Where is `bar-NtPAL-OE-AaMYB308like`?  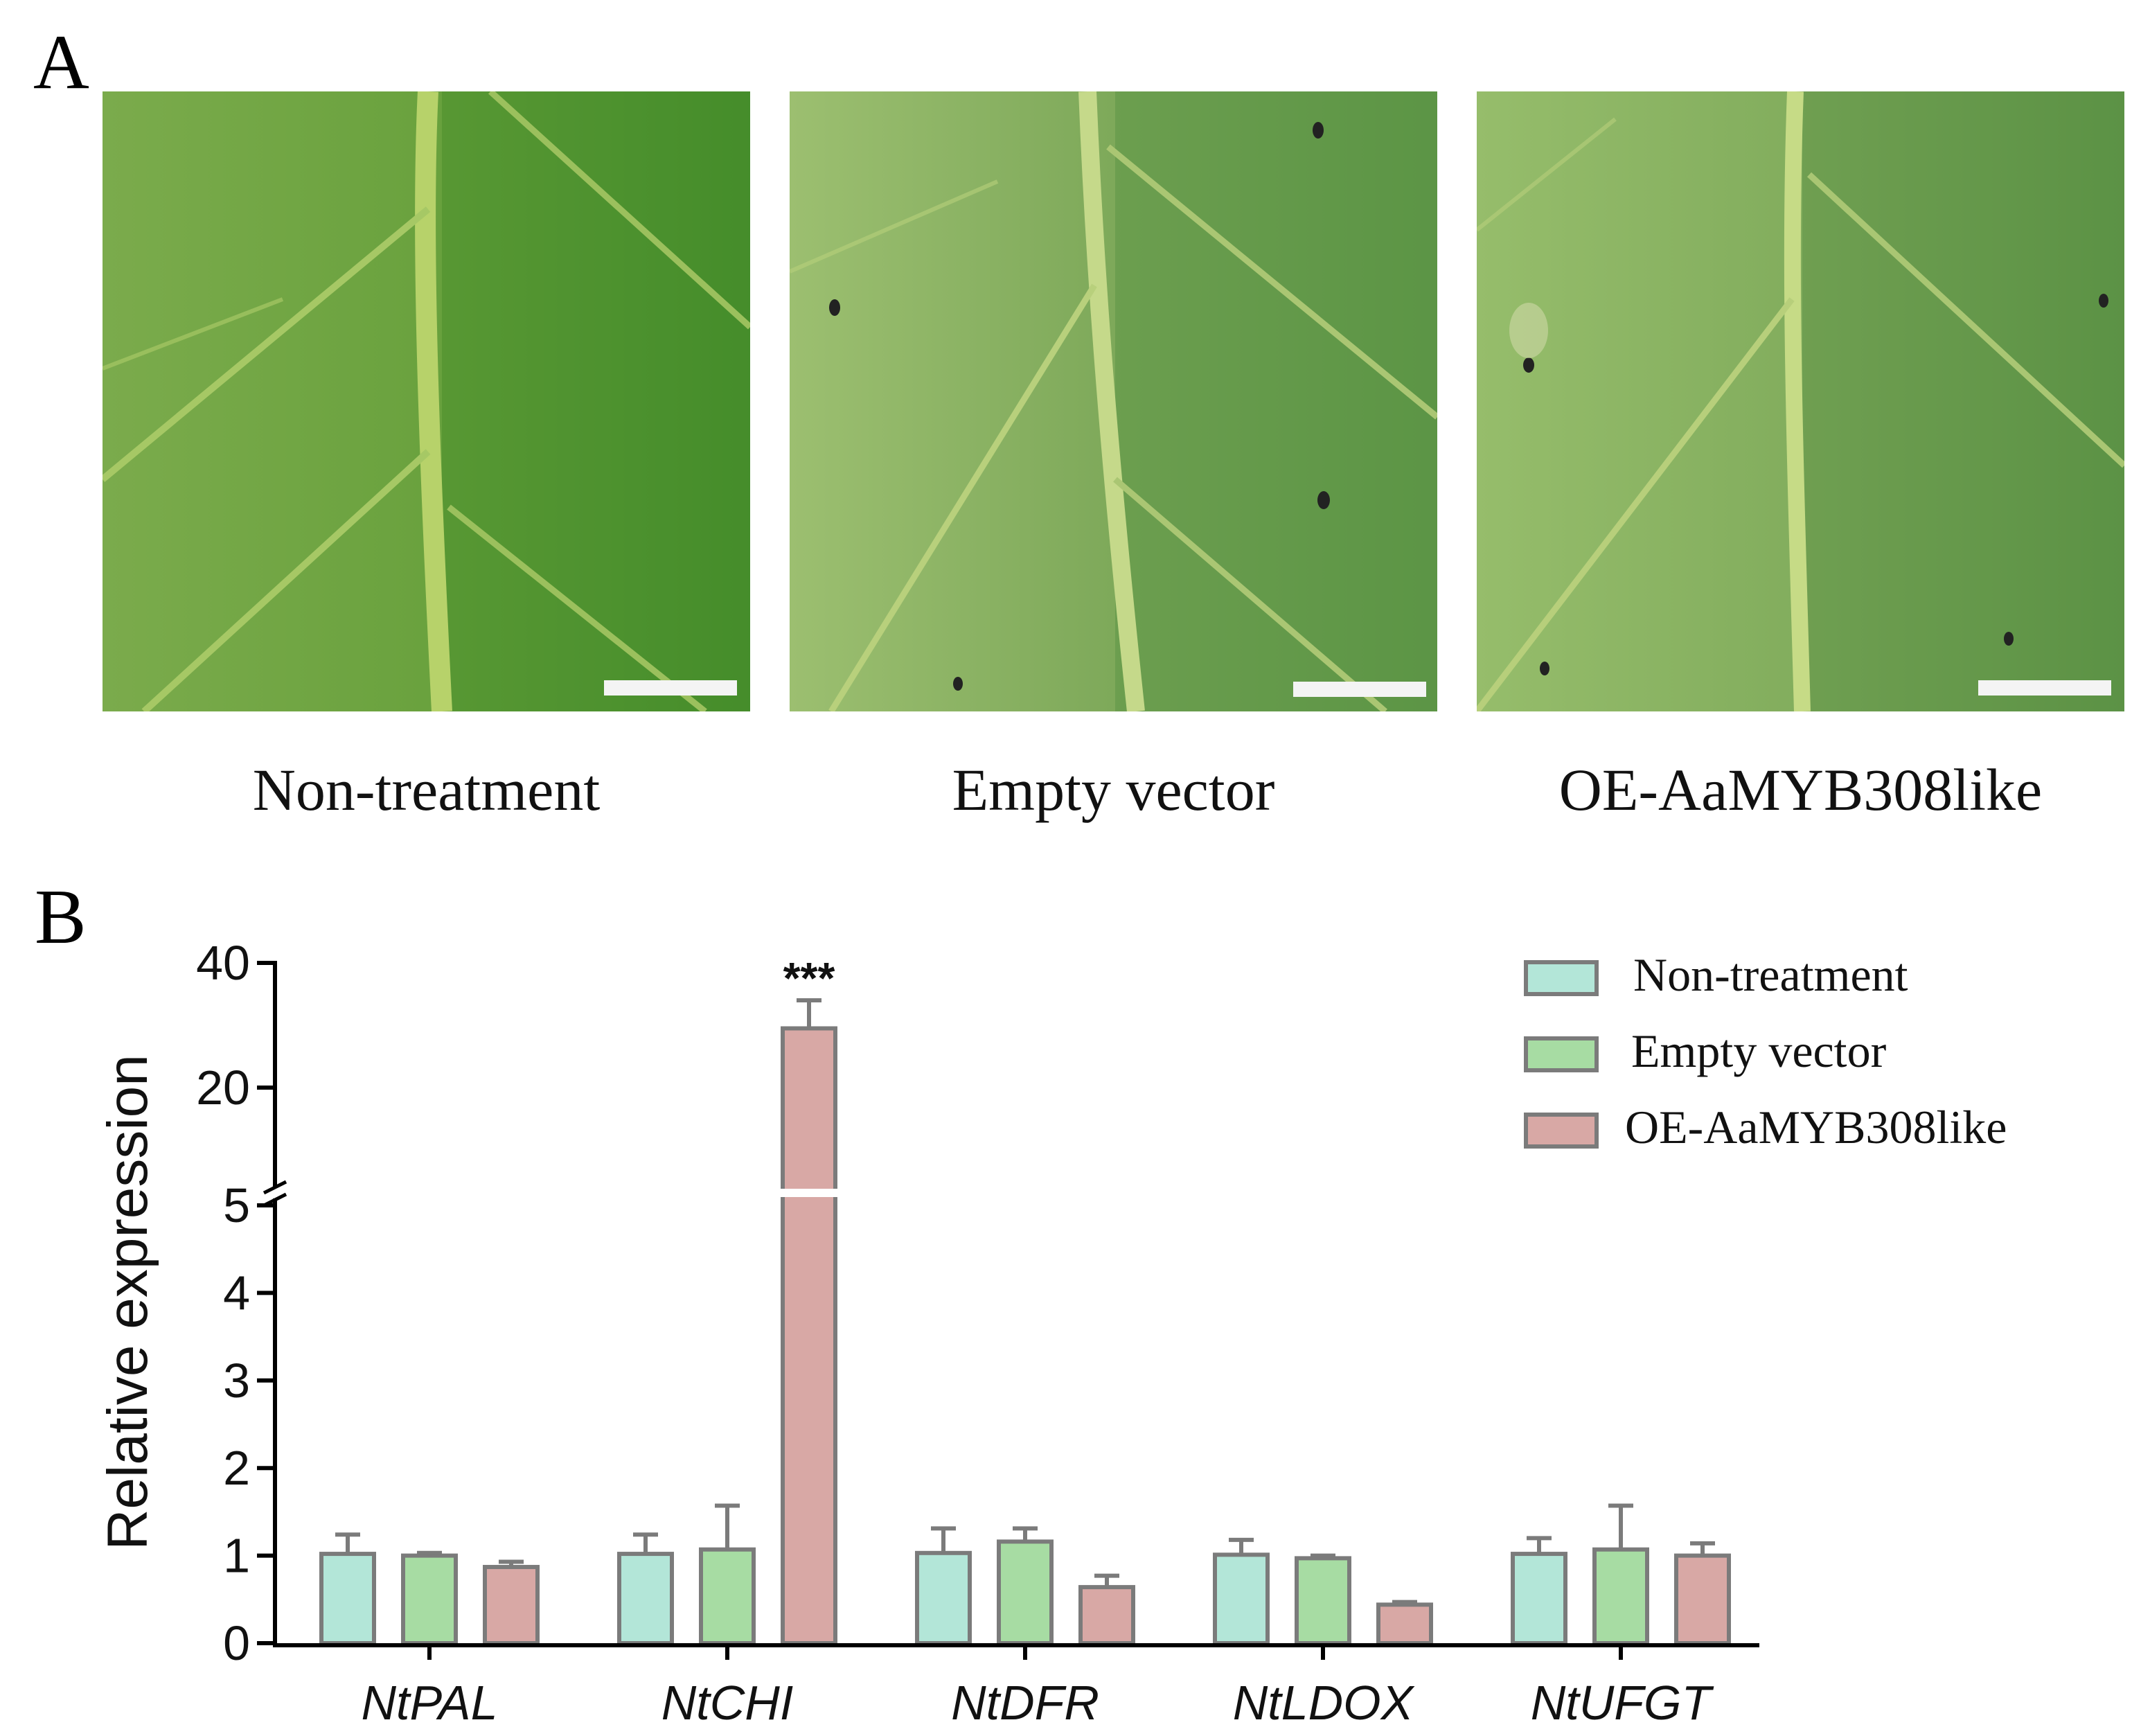 bar-NtPAL-OE-AaMYB308like is located at coordinates (511, 1605).